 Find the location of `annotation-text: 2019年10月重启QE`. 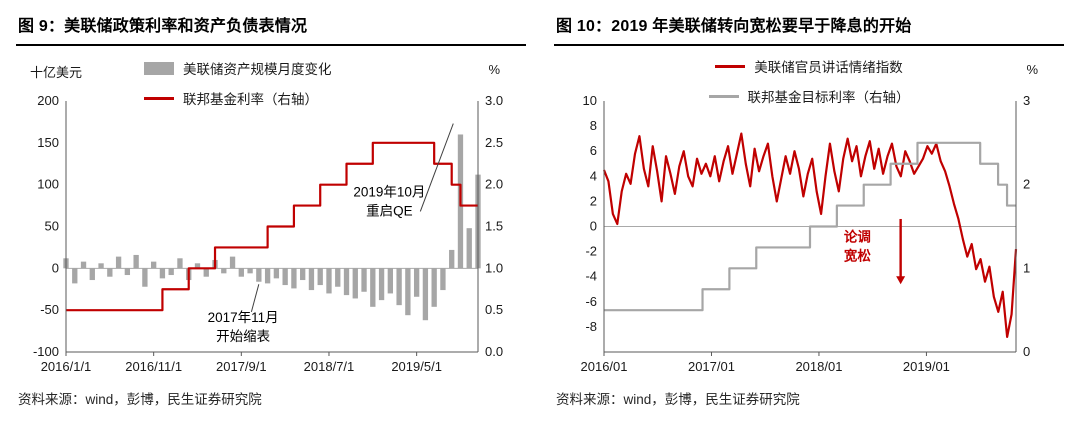

annotation-text: 2019年10月重启QE is located at coordinates (389, 201).